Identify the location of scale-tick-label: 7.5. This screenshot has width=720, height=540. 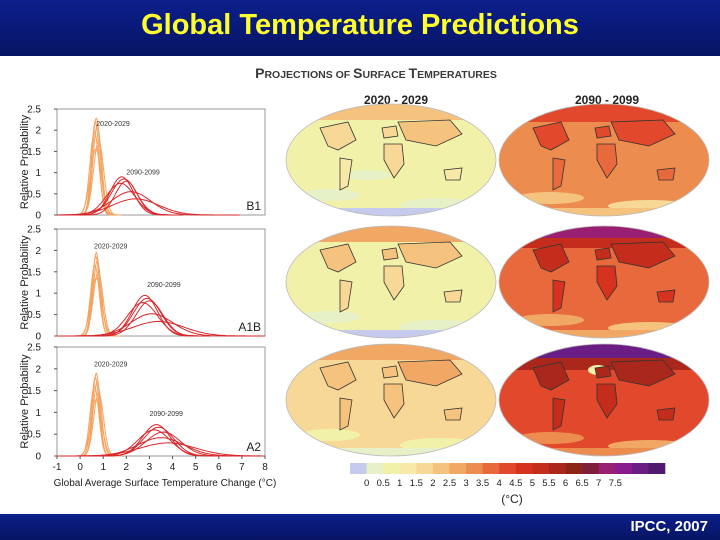
(615, 483).